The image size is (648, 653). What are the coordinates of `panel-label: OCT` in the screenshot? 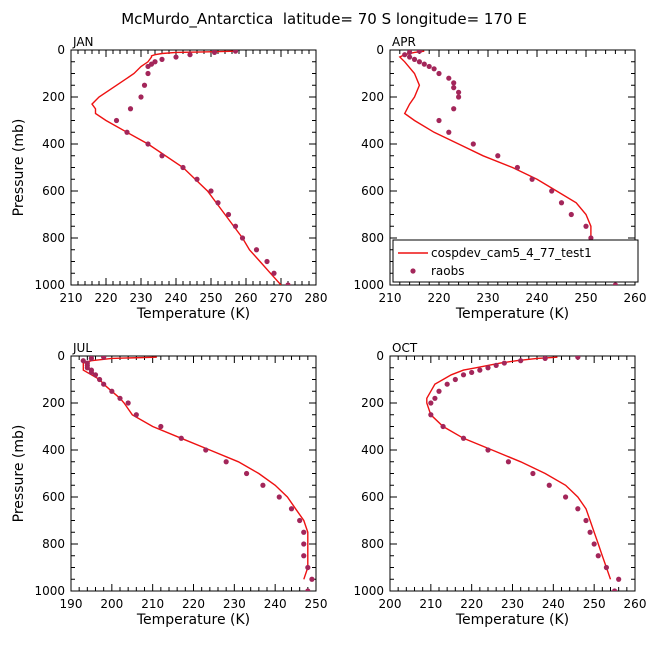 It's located at (405, 348).